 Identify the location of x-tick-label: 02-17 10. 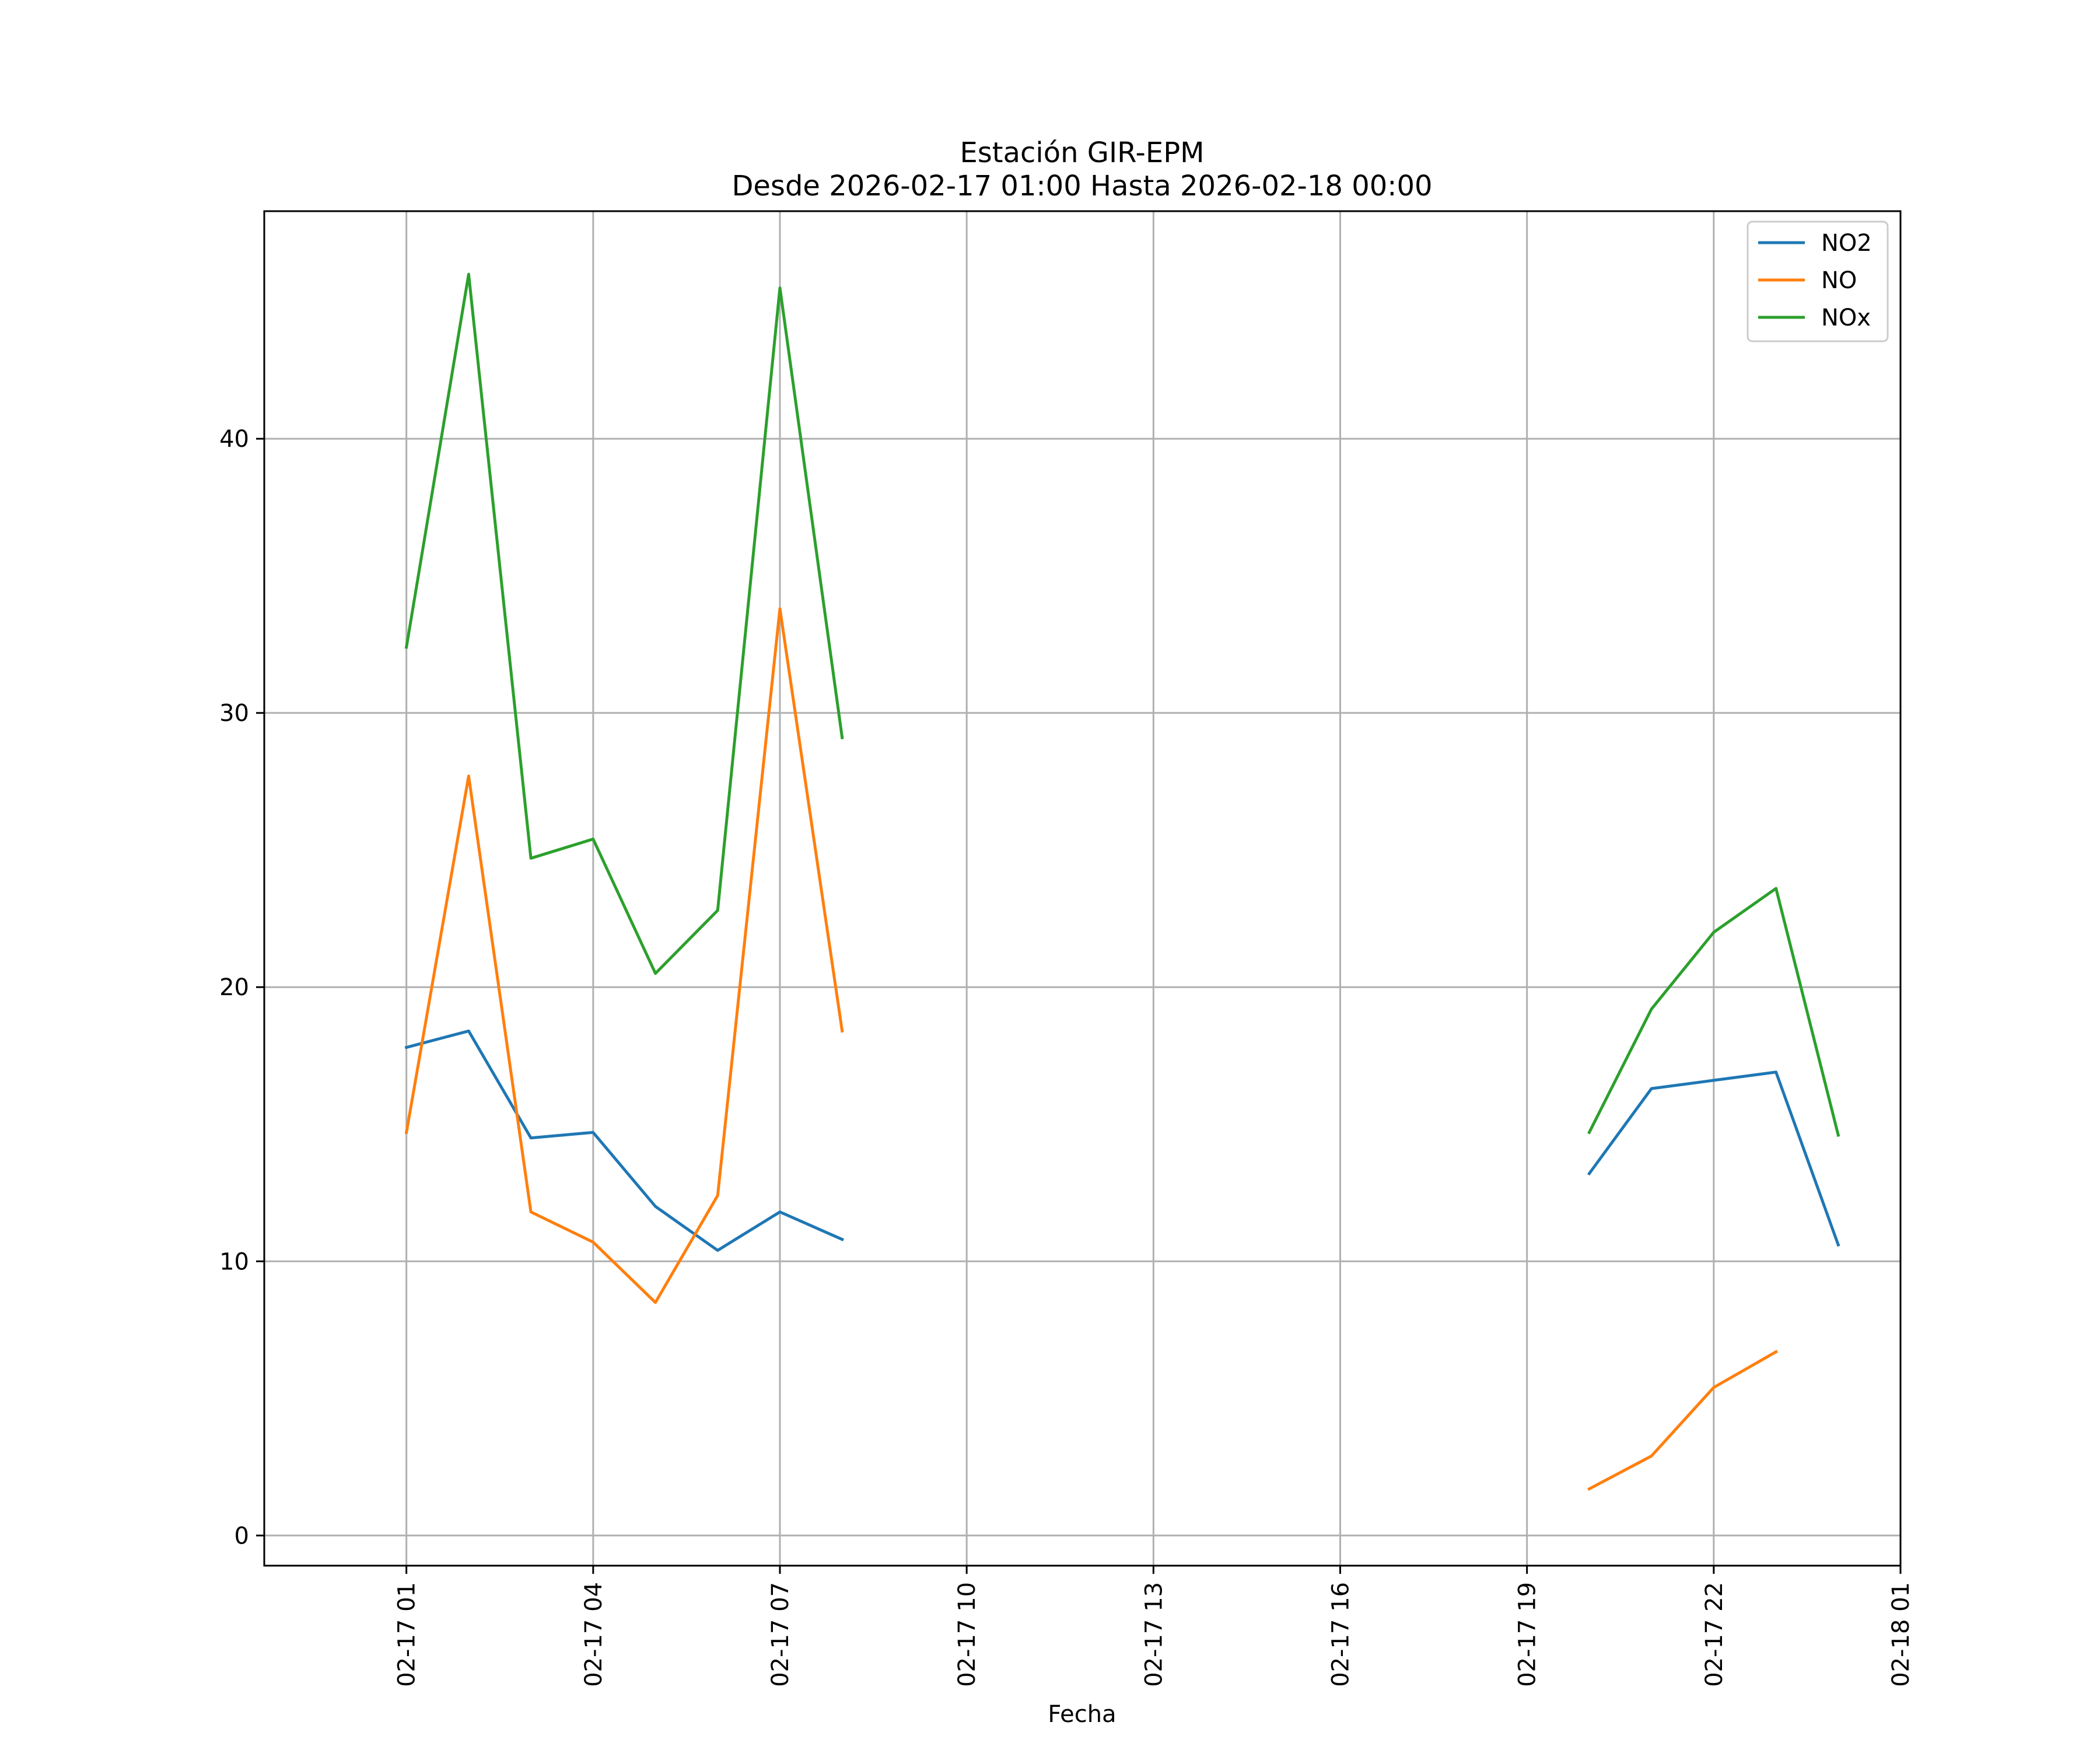
(967, 1634).